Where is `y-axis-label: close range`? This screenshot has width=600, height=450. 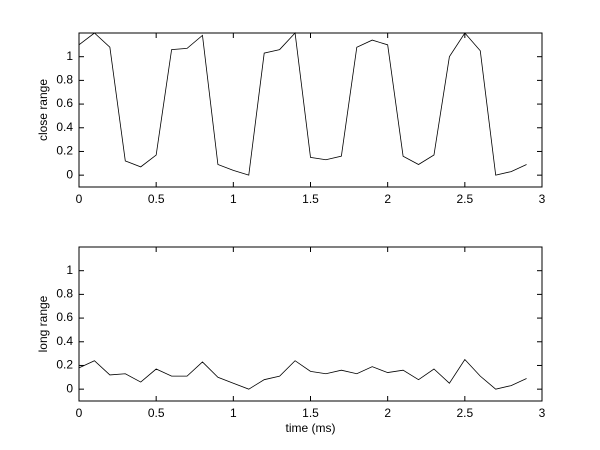
y-axis-label: close range is located at coordinates (43, 110).